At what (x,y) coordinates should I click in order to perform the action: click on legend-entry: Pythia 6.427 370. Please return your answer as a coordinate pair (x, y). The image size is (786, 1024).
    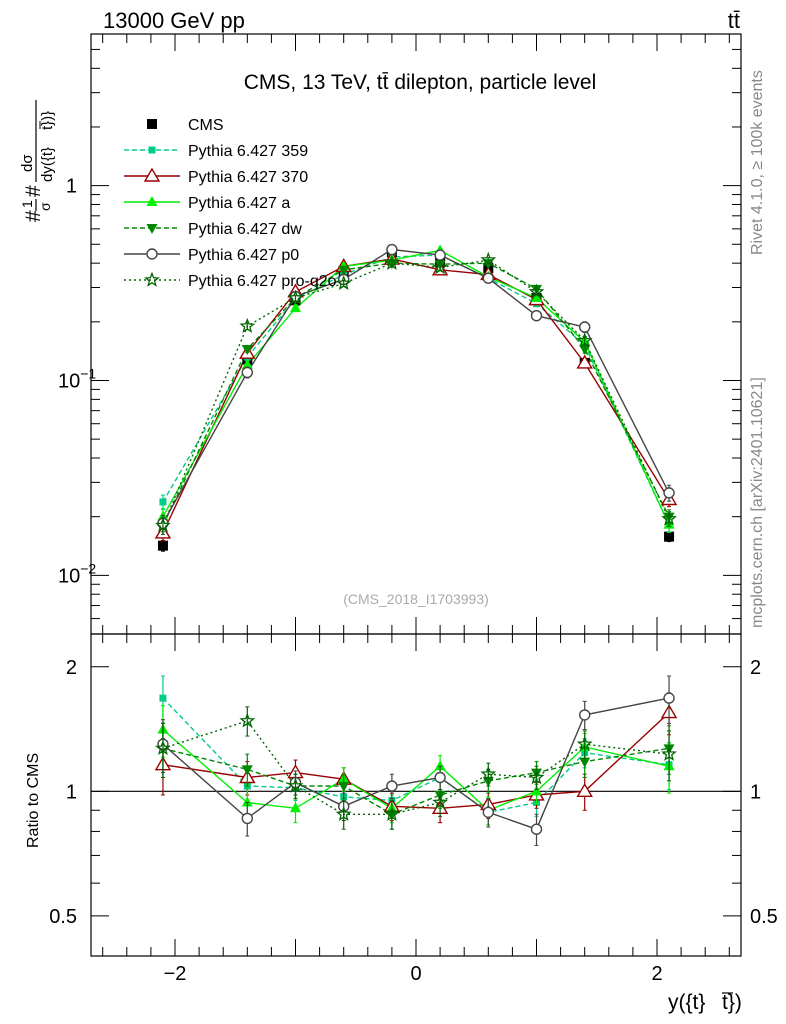
    Looking at the image, I should click on (216, 176).